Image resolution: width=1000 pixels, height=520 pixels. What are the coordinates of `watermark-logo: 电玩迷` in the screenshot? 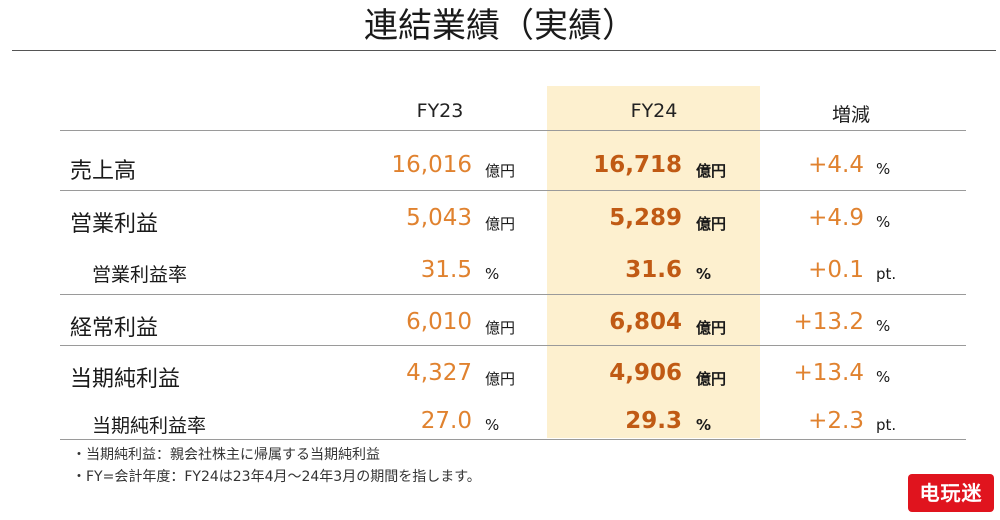 It's located at (951, 493).